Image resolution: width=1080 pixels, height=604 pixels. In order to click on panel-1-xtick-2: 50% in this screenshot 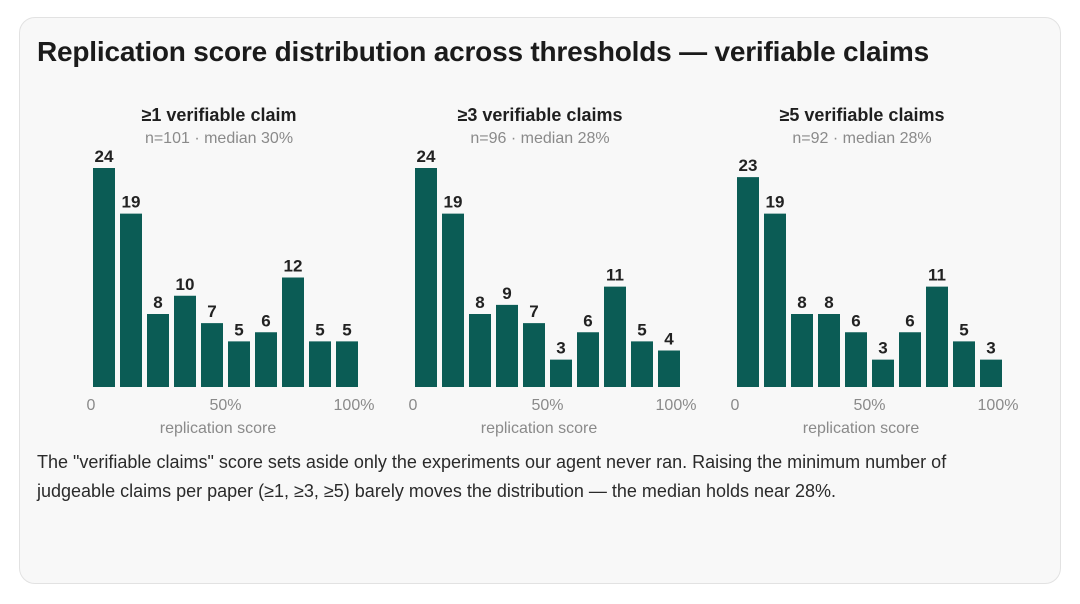, I will do `click(225, 405)`.